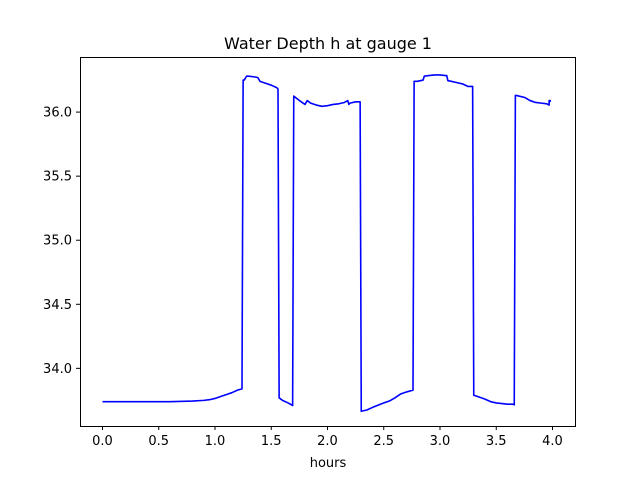 This screenshot has width=640, height=480. Describe the element at coordinates (102, 441) in the screenshot. I see `x-tick-label: 0.0` at that location.